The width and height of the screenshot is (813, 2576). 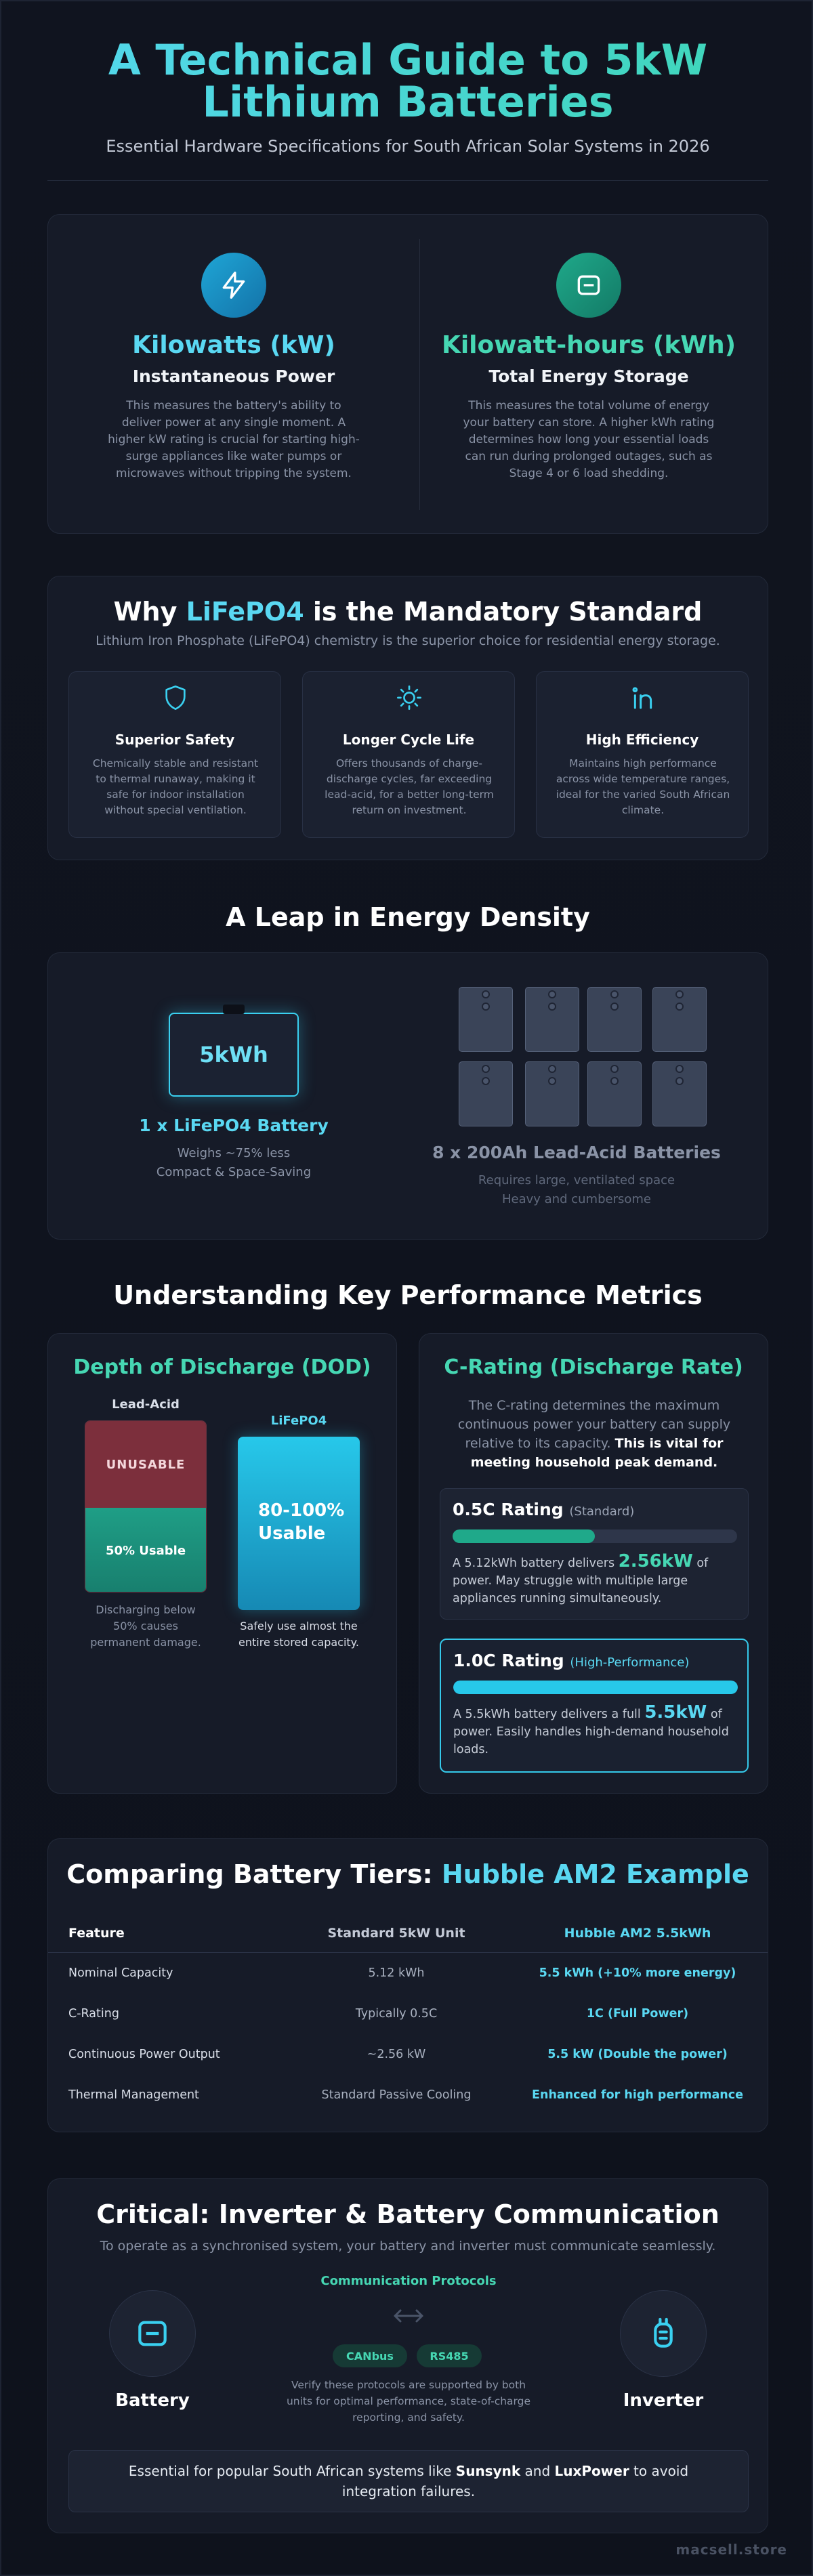 What do you see at coordinates (149, 612) in the screenshot?
I see `lifepo4-title-pre: Why` at bounding box center [149, 612].